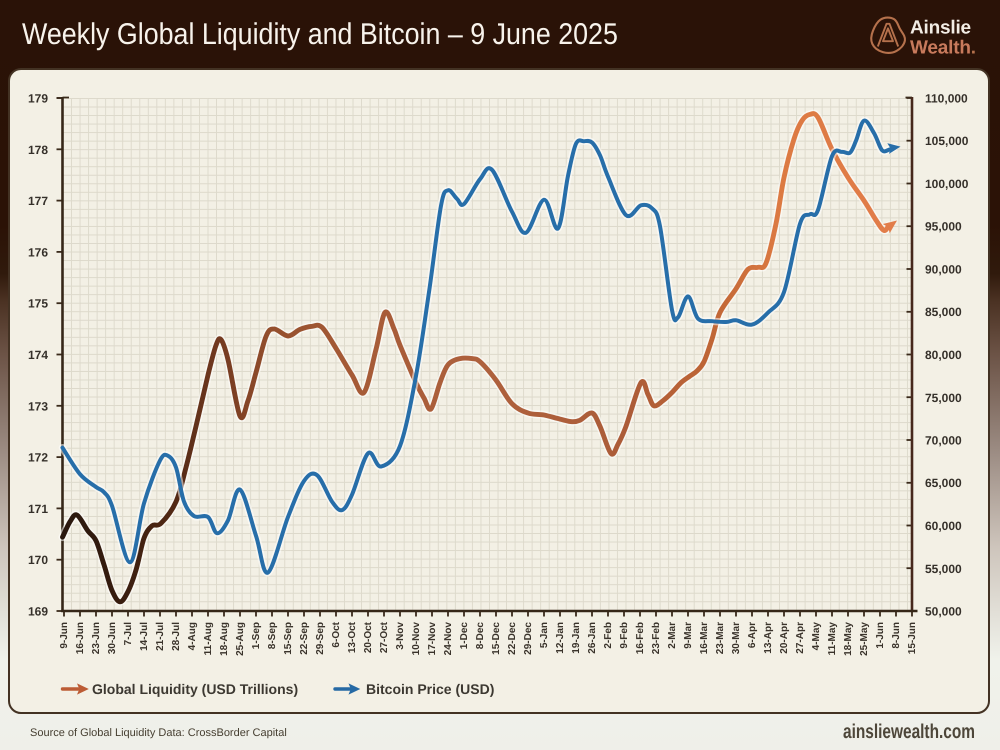 Image resolution: width=1000 pixels, height=750 pixels. I want to click on svg-text: 60,000, so click(943, 526).